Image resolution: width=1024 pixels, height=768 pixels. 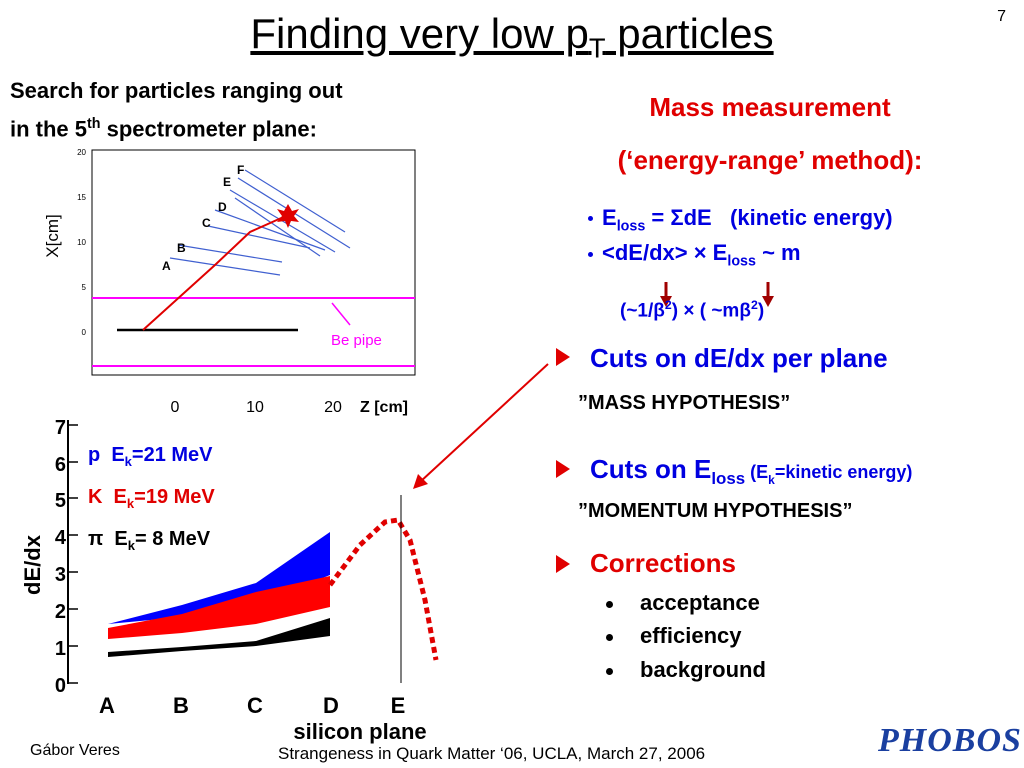 What do you see at coordinates (747, 220) in the screenshot?
I see `bullet-text: Eloss = ΣdE (kinetic energy)` at bounding box center [747, 220].